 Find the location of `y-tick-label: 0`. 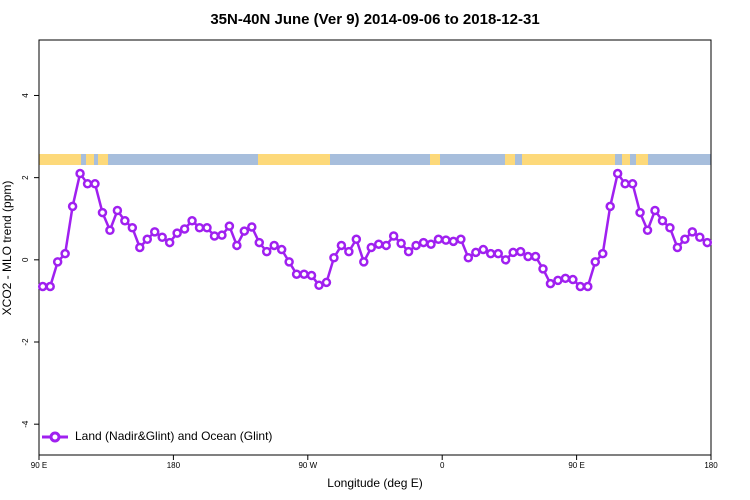

y-tick-label: 0 is located at coordinates (25, 259).